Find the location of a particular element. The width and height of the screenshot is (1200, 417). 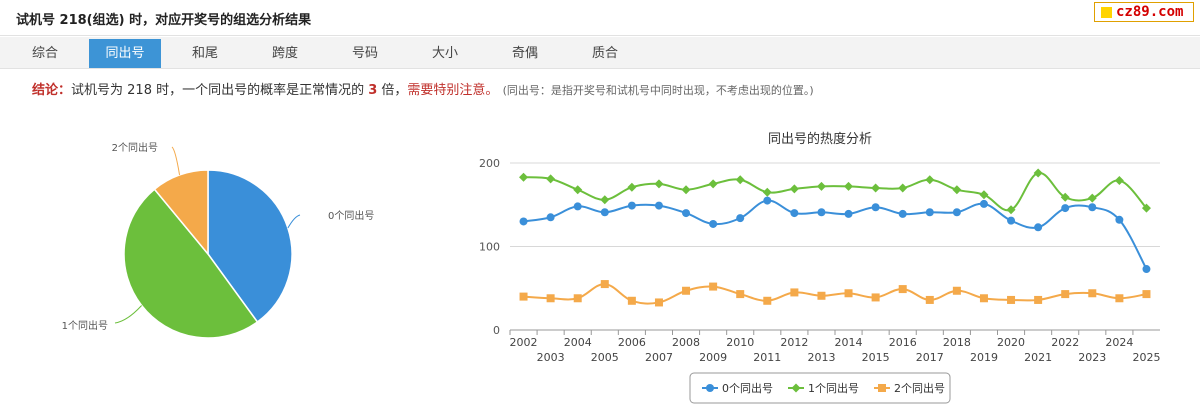

conclusion-note: (同出号：是指开奖号和试机号中同时出现，不考虑出现的位置。) is located at coordinates (658, 90).